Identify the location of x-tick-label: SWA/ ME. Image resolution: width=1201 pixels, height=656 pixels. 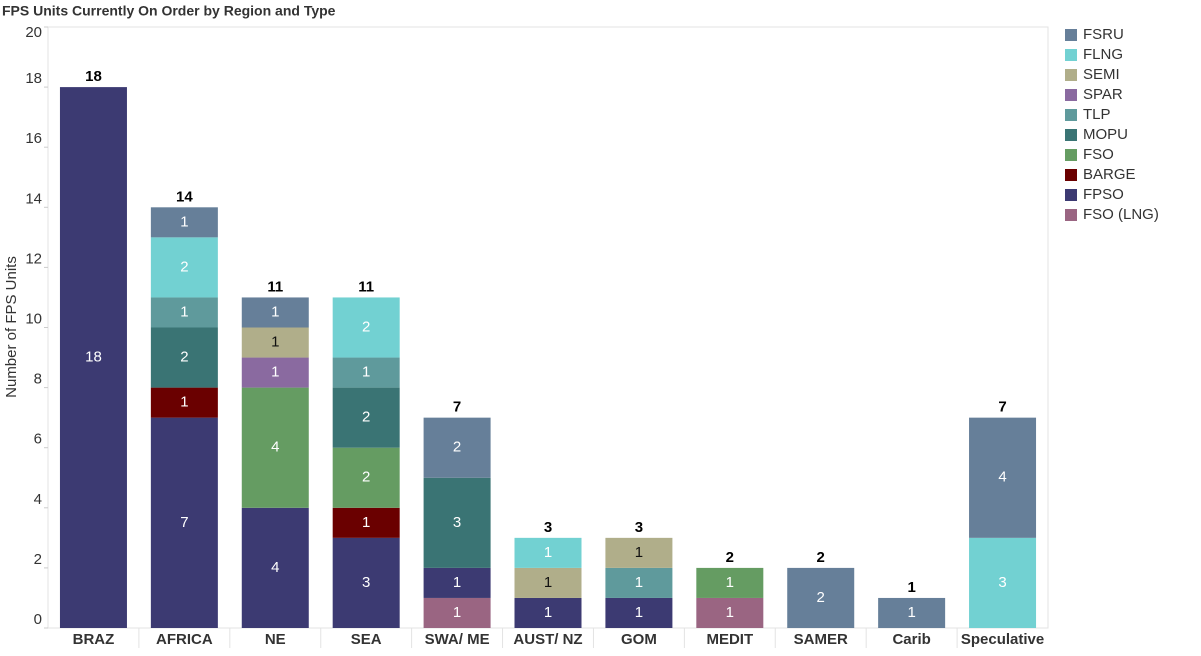
(457, 639).